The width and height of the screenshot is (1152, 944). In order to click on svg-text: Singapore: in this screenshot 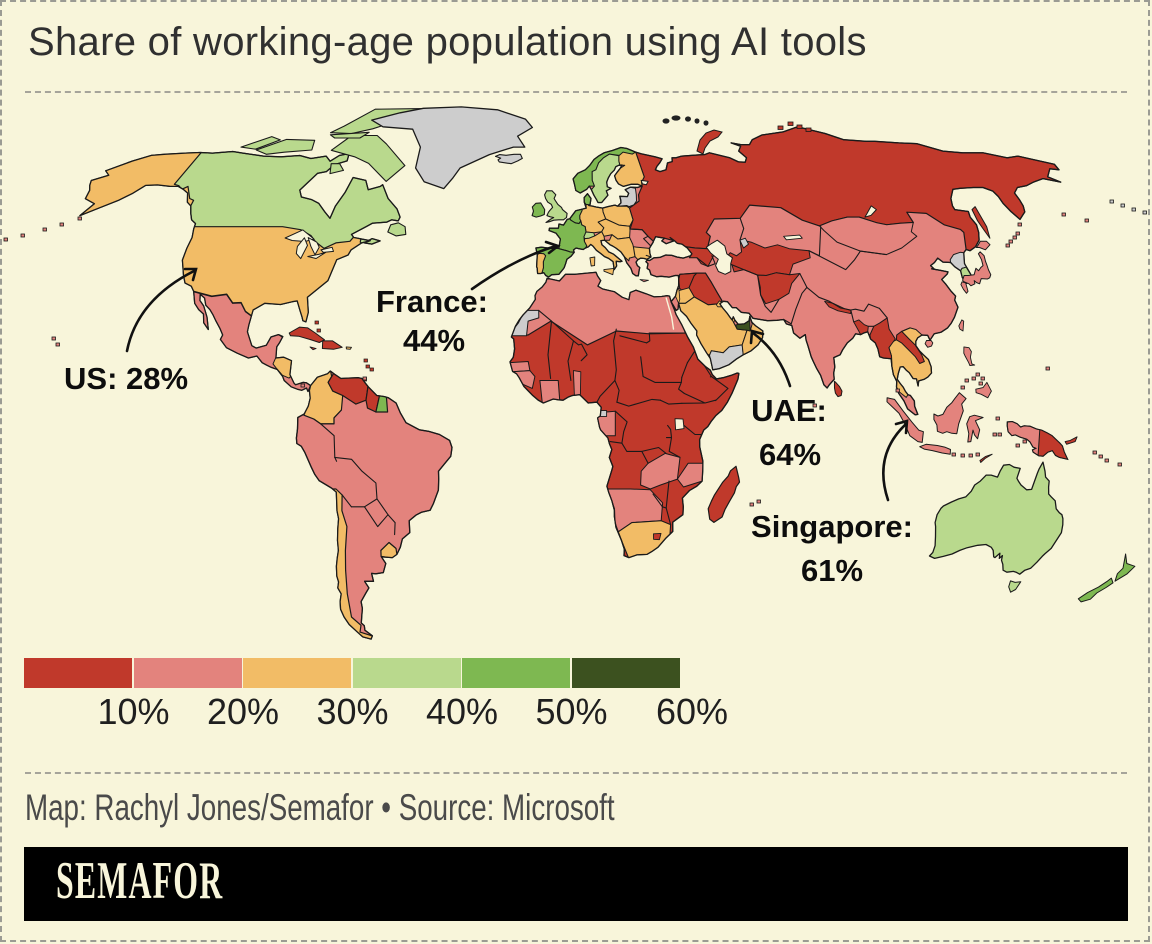, I will do `click(832, 526)`.